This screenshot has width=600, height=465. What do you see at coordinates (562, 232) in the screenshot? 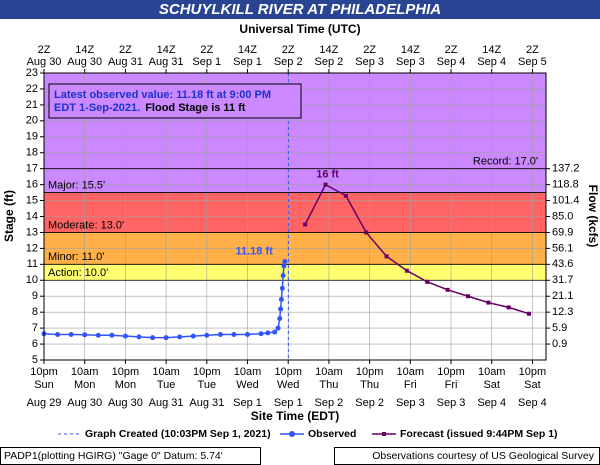
I see `y2-tick-label: 69.9` at bounding box center [562, 232].